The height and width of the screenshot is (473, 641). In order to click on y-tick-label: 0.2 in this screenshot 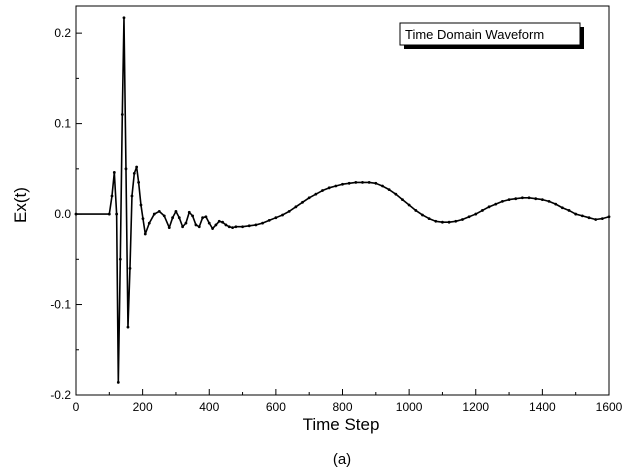, I will do `click(62, 33)`.